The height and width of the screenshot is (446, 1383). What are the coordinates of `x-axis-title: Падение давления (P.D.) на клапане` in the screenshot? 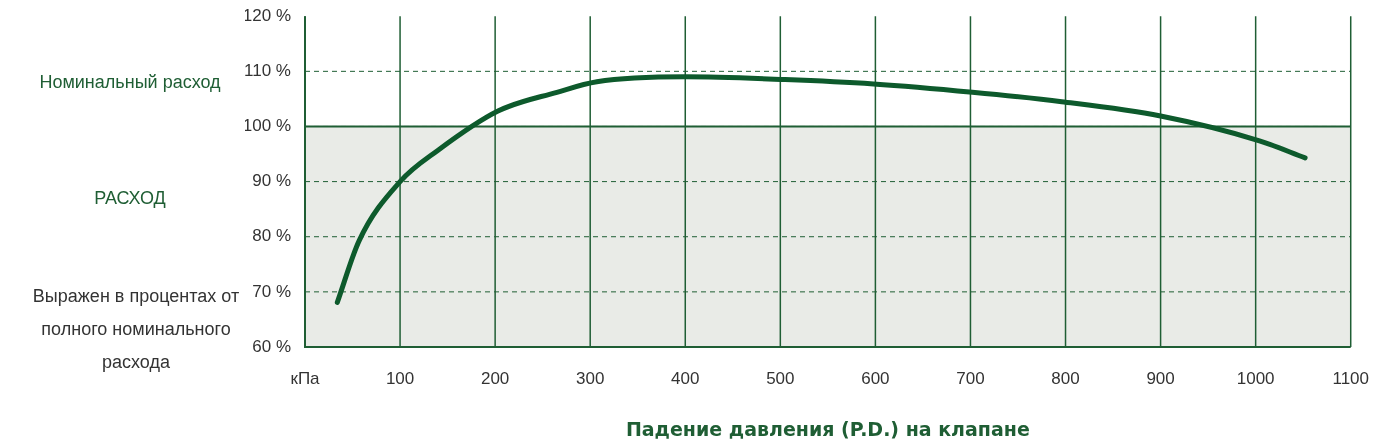 It's located at (827, 428).